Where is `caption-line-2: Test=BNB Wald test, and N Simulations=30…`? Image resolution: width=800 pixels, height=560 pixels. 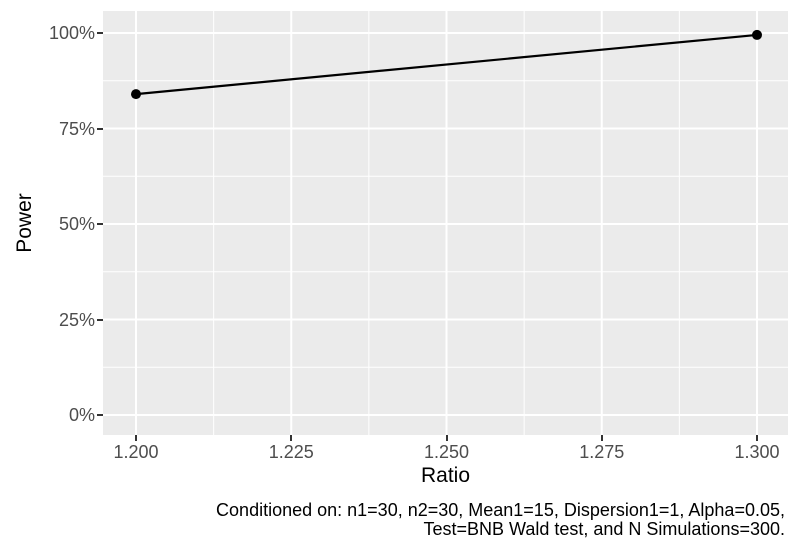 caption-line-2: Test=BNB Wald test, and N Simulations=30… is located at coordinates (604, 529).